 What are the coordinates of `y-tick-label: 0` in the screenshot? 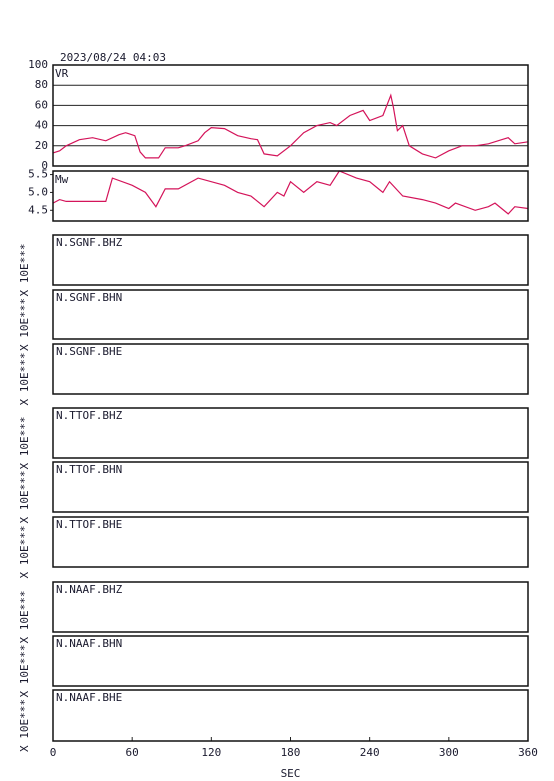 It's located at (44, 165).